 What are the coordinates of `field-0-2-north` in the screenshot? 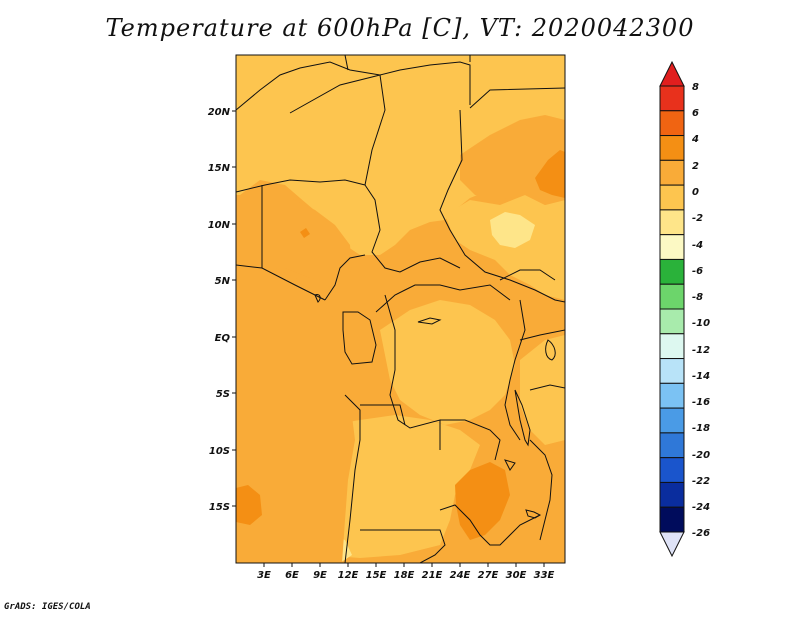 It's located at (400, 155).